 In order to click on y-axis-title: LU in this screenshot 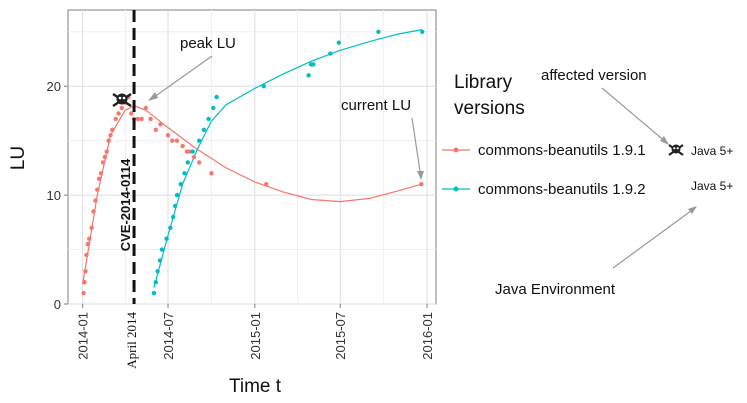, I will do `click(18, 158)`.